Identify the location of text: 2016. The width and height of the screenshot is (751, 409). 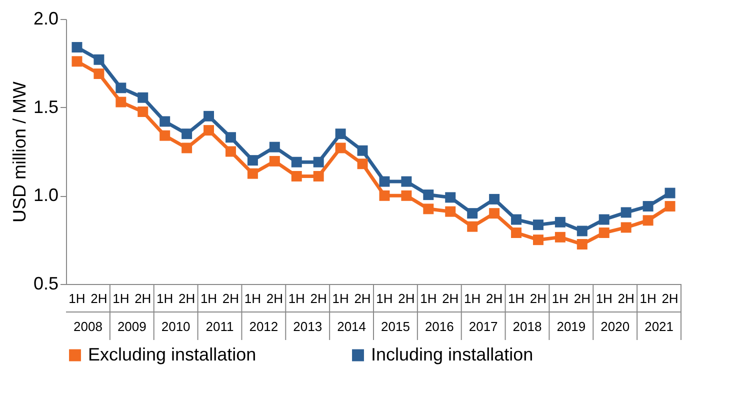
(439, 326).